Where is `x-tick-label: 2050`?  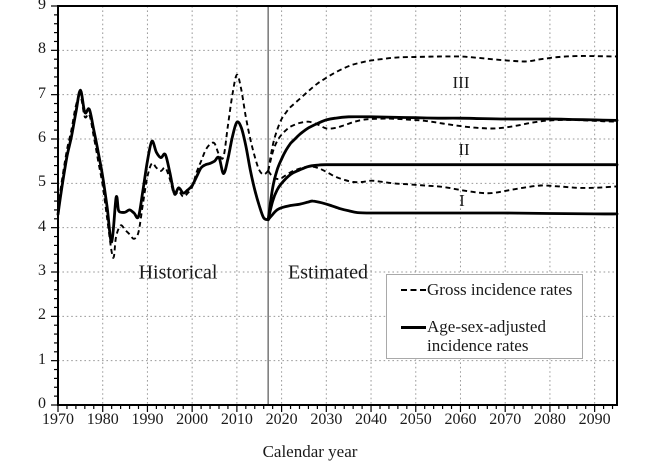
x-tick-label: 2050 is located at coordinates (415, 419).